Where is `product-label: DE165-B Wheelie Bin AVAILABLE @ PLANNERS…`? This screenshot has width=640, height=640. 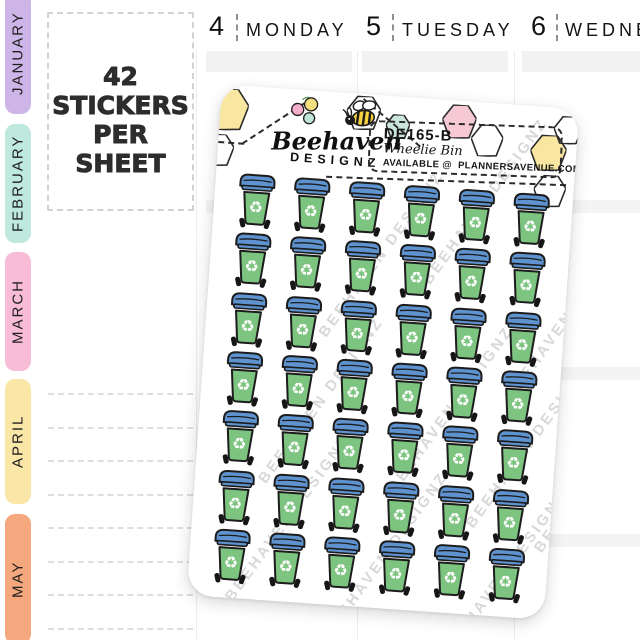 product-label: DE165-B Wheelie Bin AVAILABLE @ PLANNERS… is located at coordinates (473, 149).